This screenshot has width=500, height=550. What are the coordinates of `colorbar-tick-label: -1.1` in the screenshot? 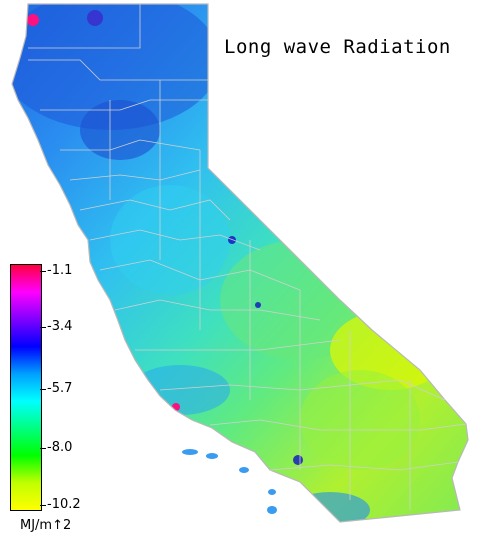 It's located at (60, 270).